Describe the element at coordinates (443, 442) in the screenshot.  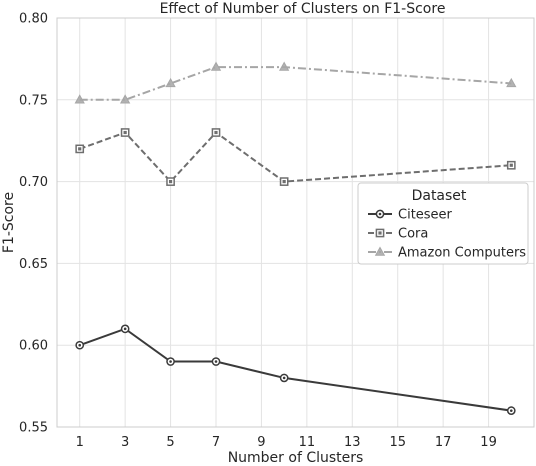
I see `x-tick-label: 17` at that location.